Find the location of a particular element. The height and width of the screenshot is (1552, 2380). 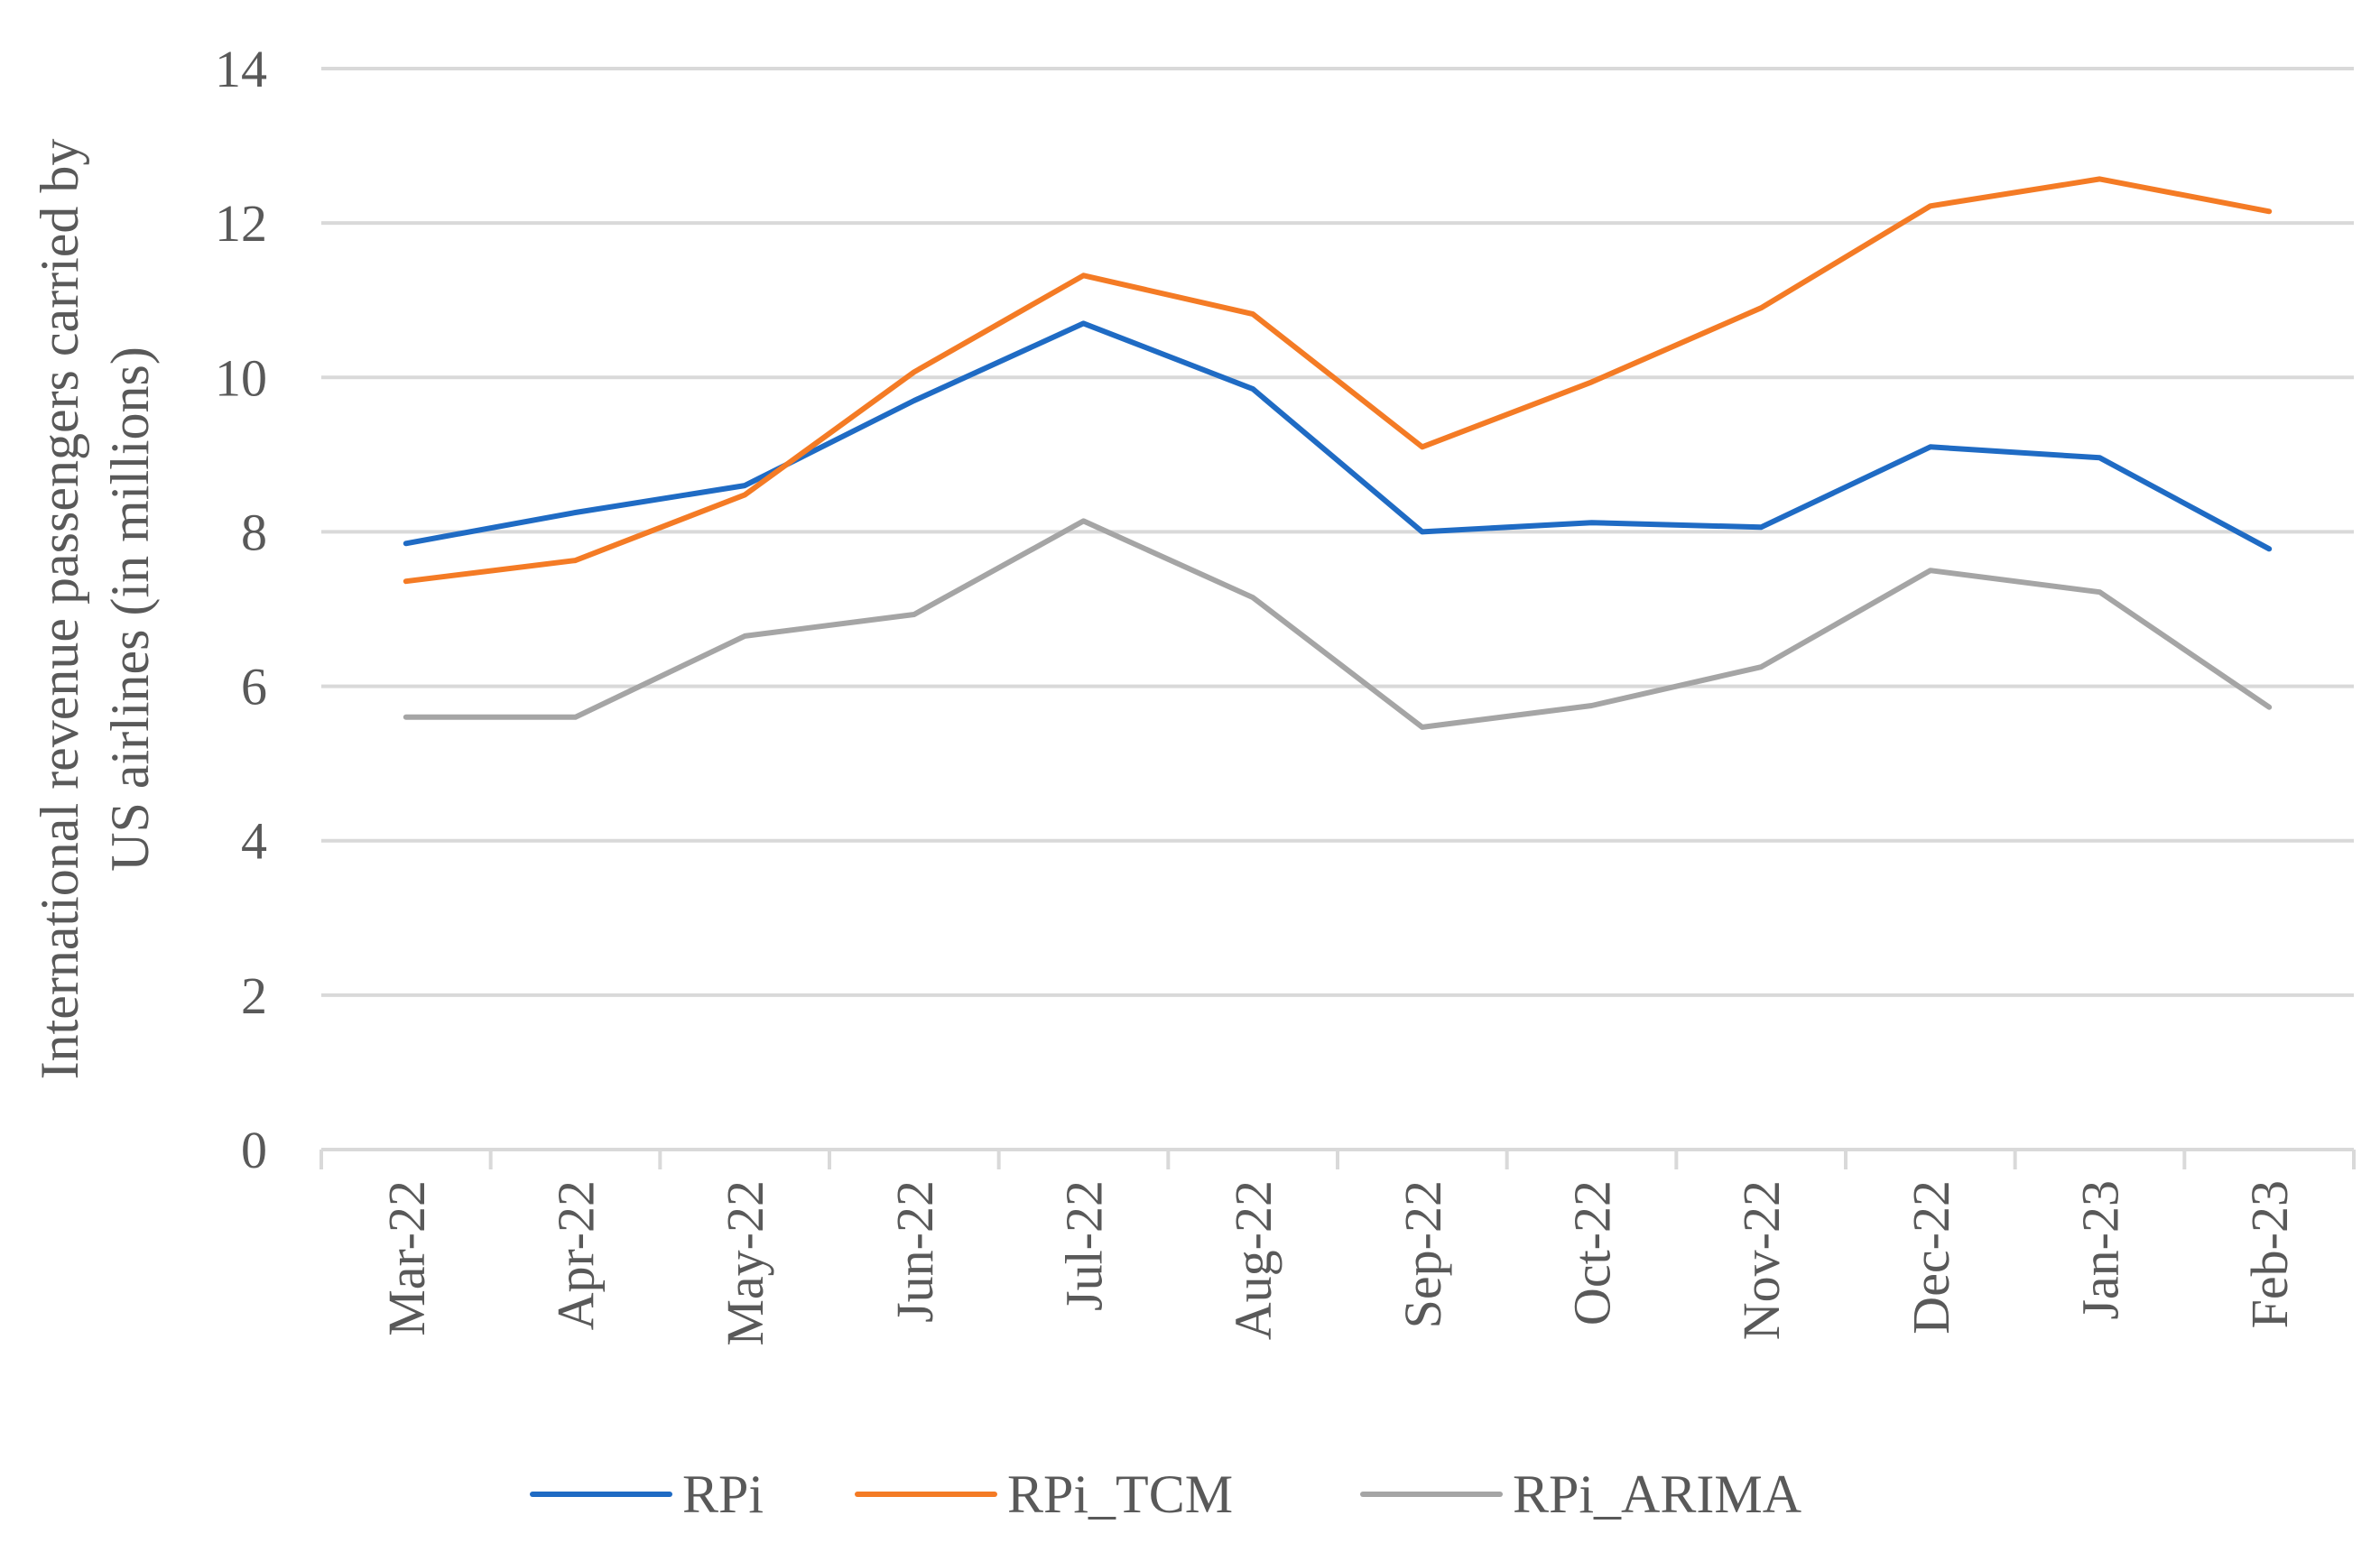

x-tick-label: Dec-22 is located at coordinates (1931, 1257).